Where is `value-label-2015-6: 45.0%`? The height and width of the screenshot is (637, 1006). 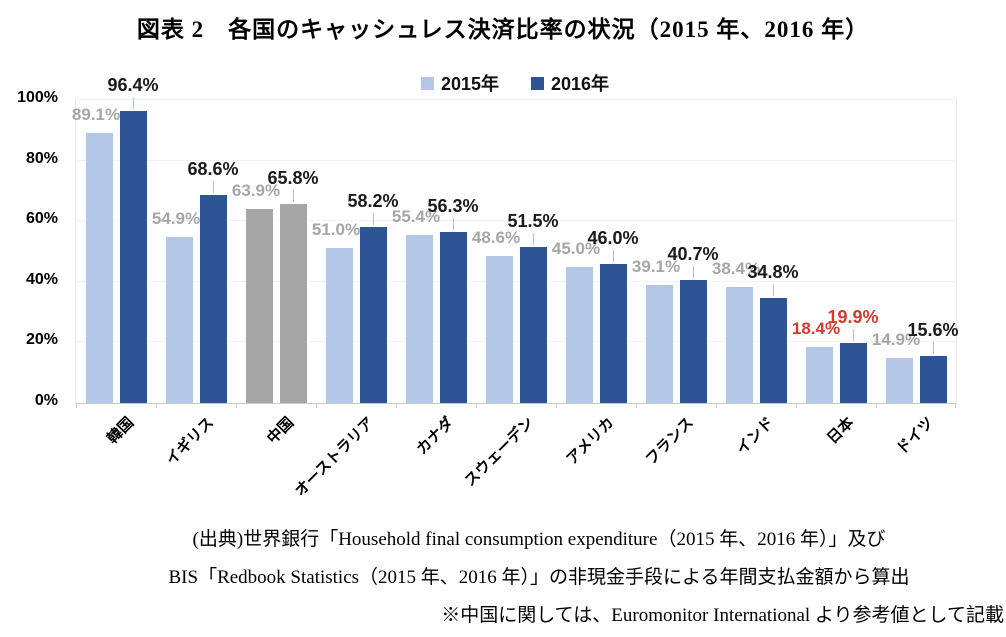 value-label-2015-6: 45.0% is located at coordinates (576, 248).